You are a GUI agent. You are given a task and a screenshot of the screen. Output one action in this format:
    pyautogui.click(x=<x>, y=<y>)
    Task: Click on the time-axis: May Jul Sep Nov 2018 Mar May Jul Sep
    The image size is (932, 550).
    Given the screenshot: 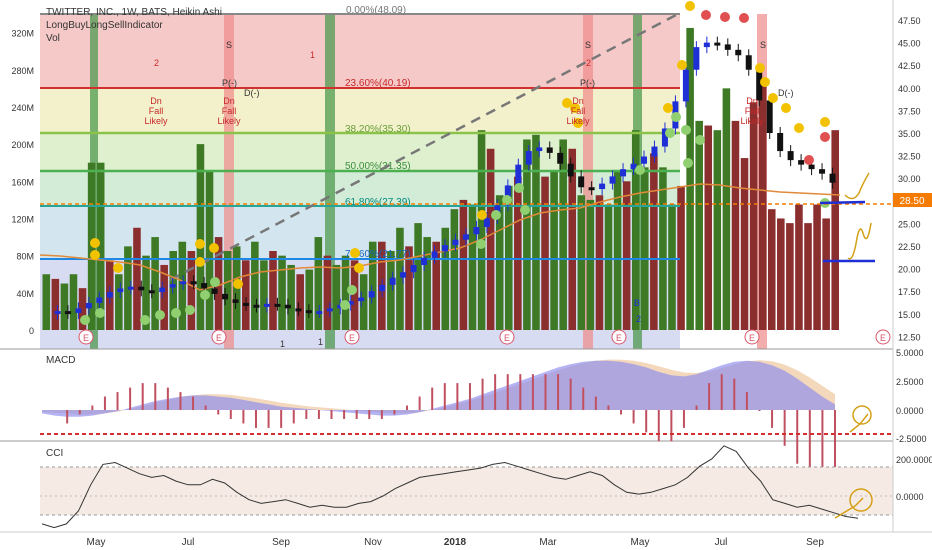 What is the action you would take?
    pyautogui.click(x=466, y=539)
    